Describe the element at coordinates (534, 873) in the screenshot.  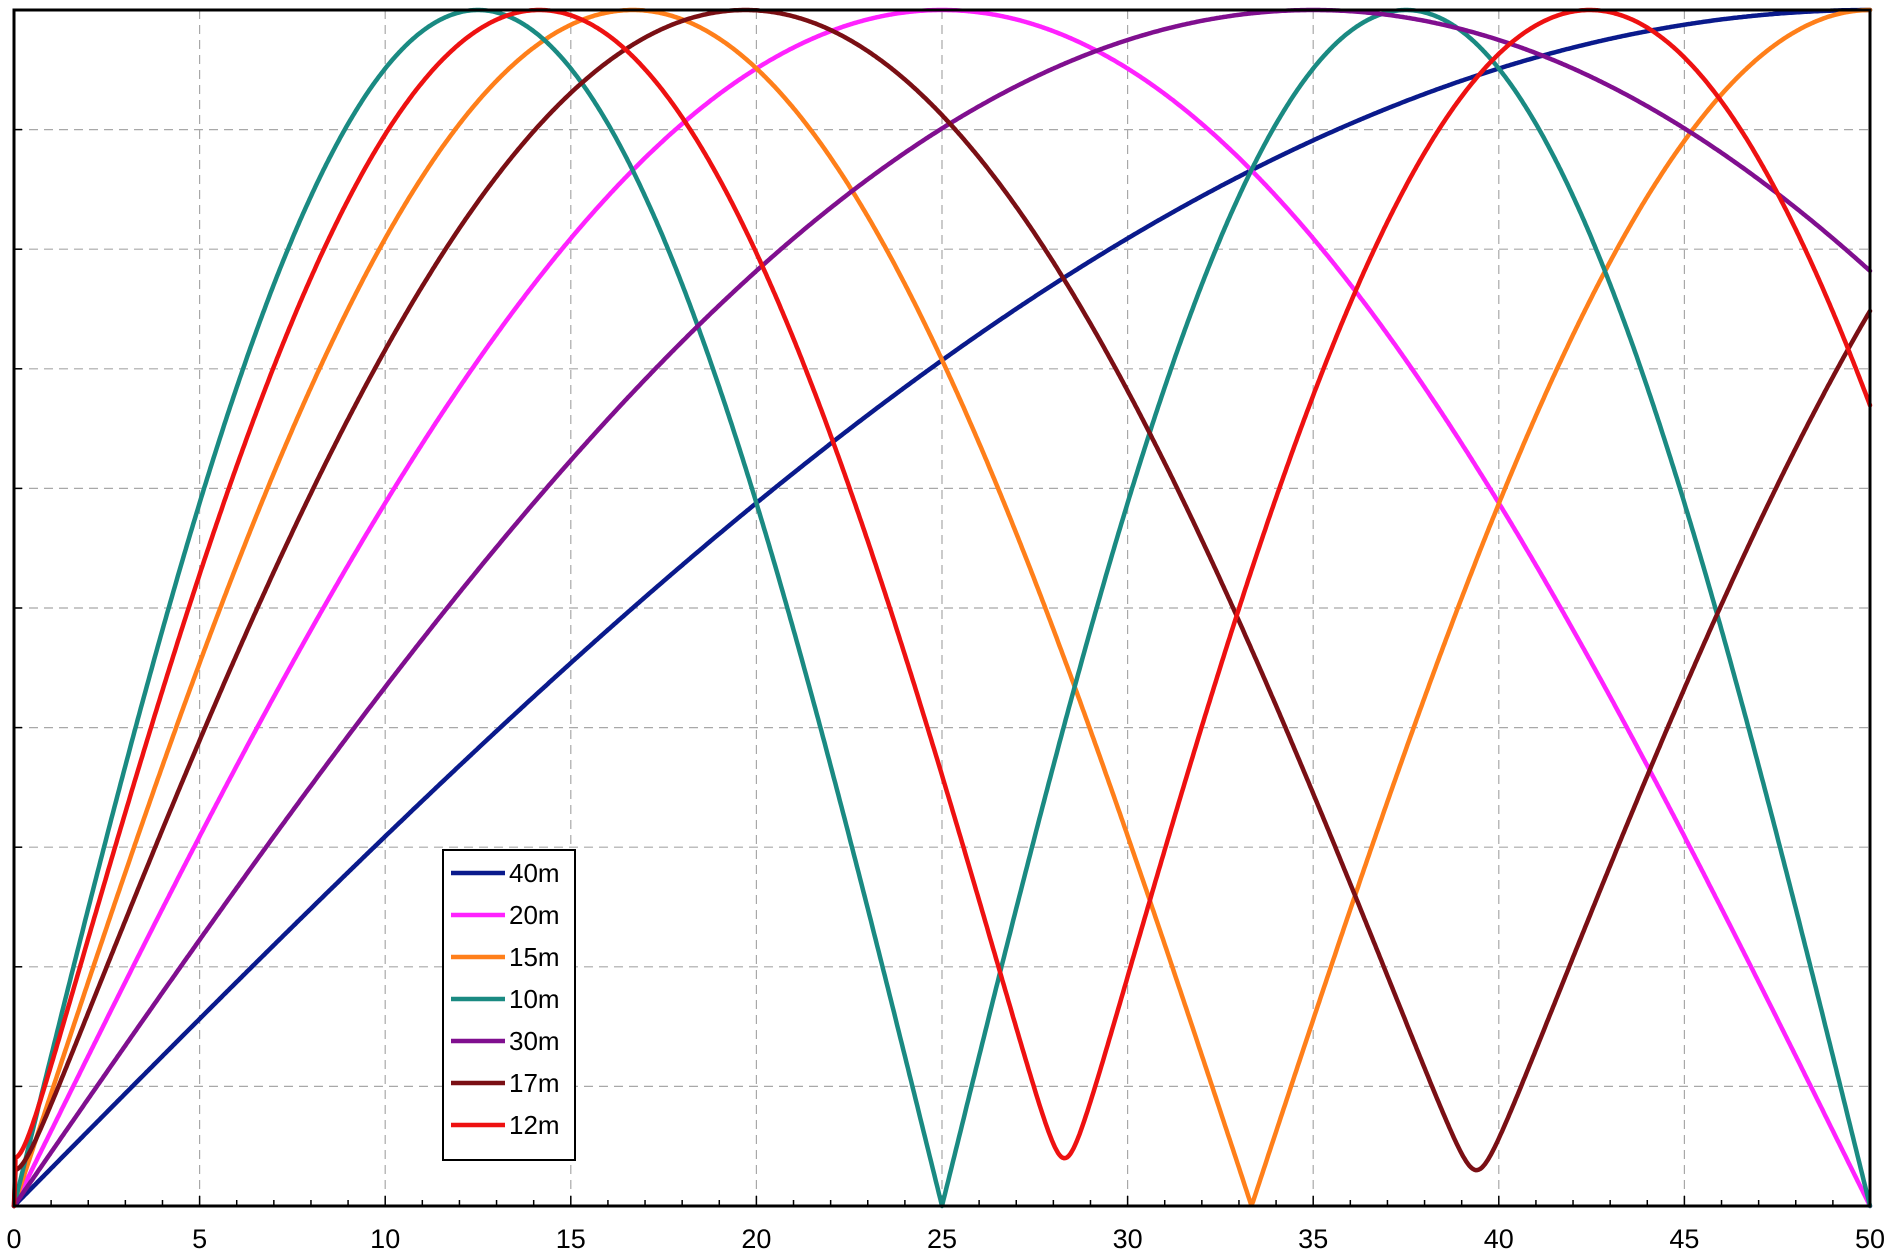
I see `legend-label-40m: 40m` at that location.